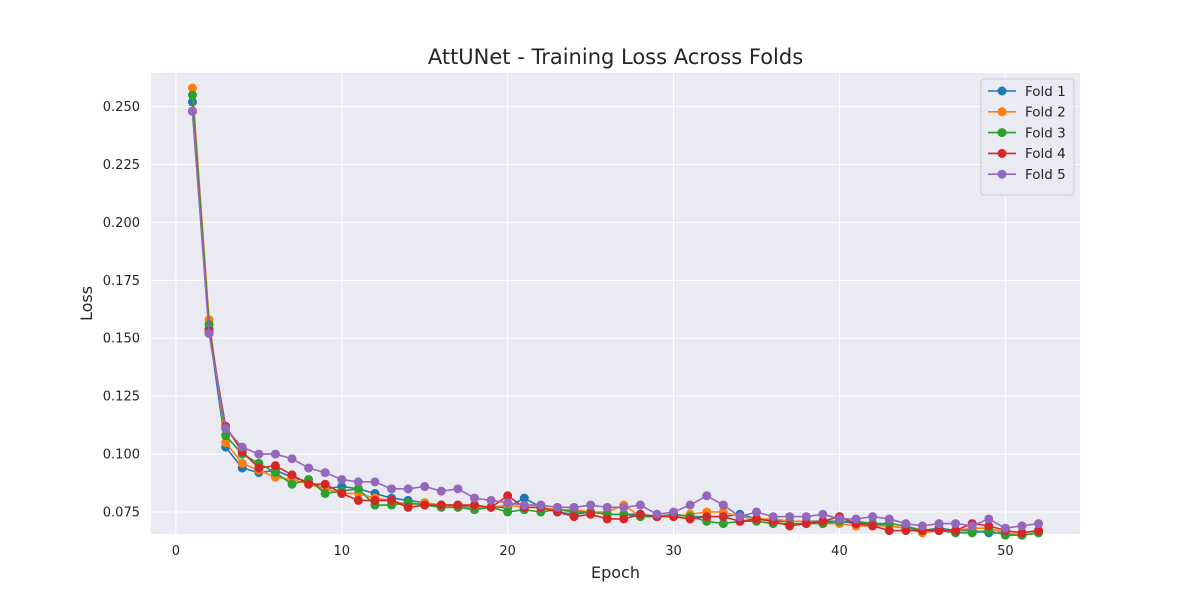 The image size is (1200, 600). I want to click on y-tick-label: 0.225, so click(121, 165).